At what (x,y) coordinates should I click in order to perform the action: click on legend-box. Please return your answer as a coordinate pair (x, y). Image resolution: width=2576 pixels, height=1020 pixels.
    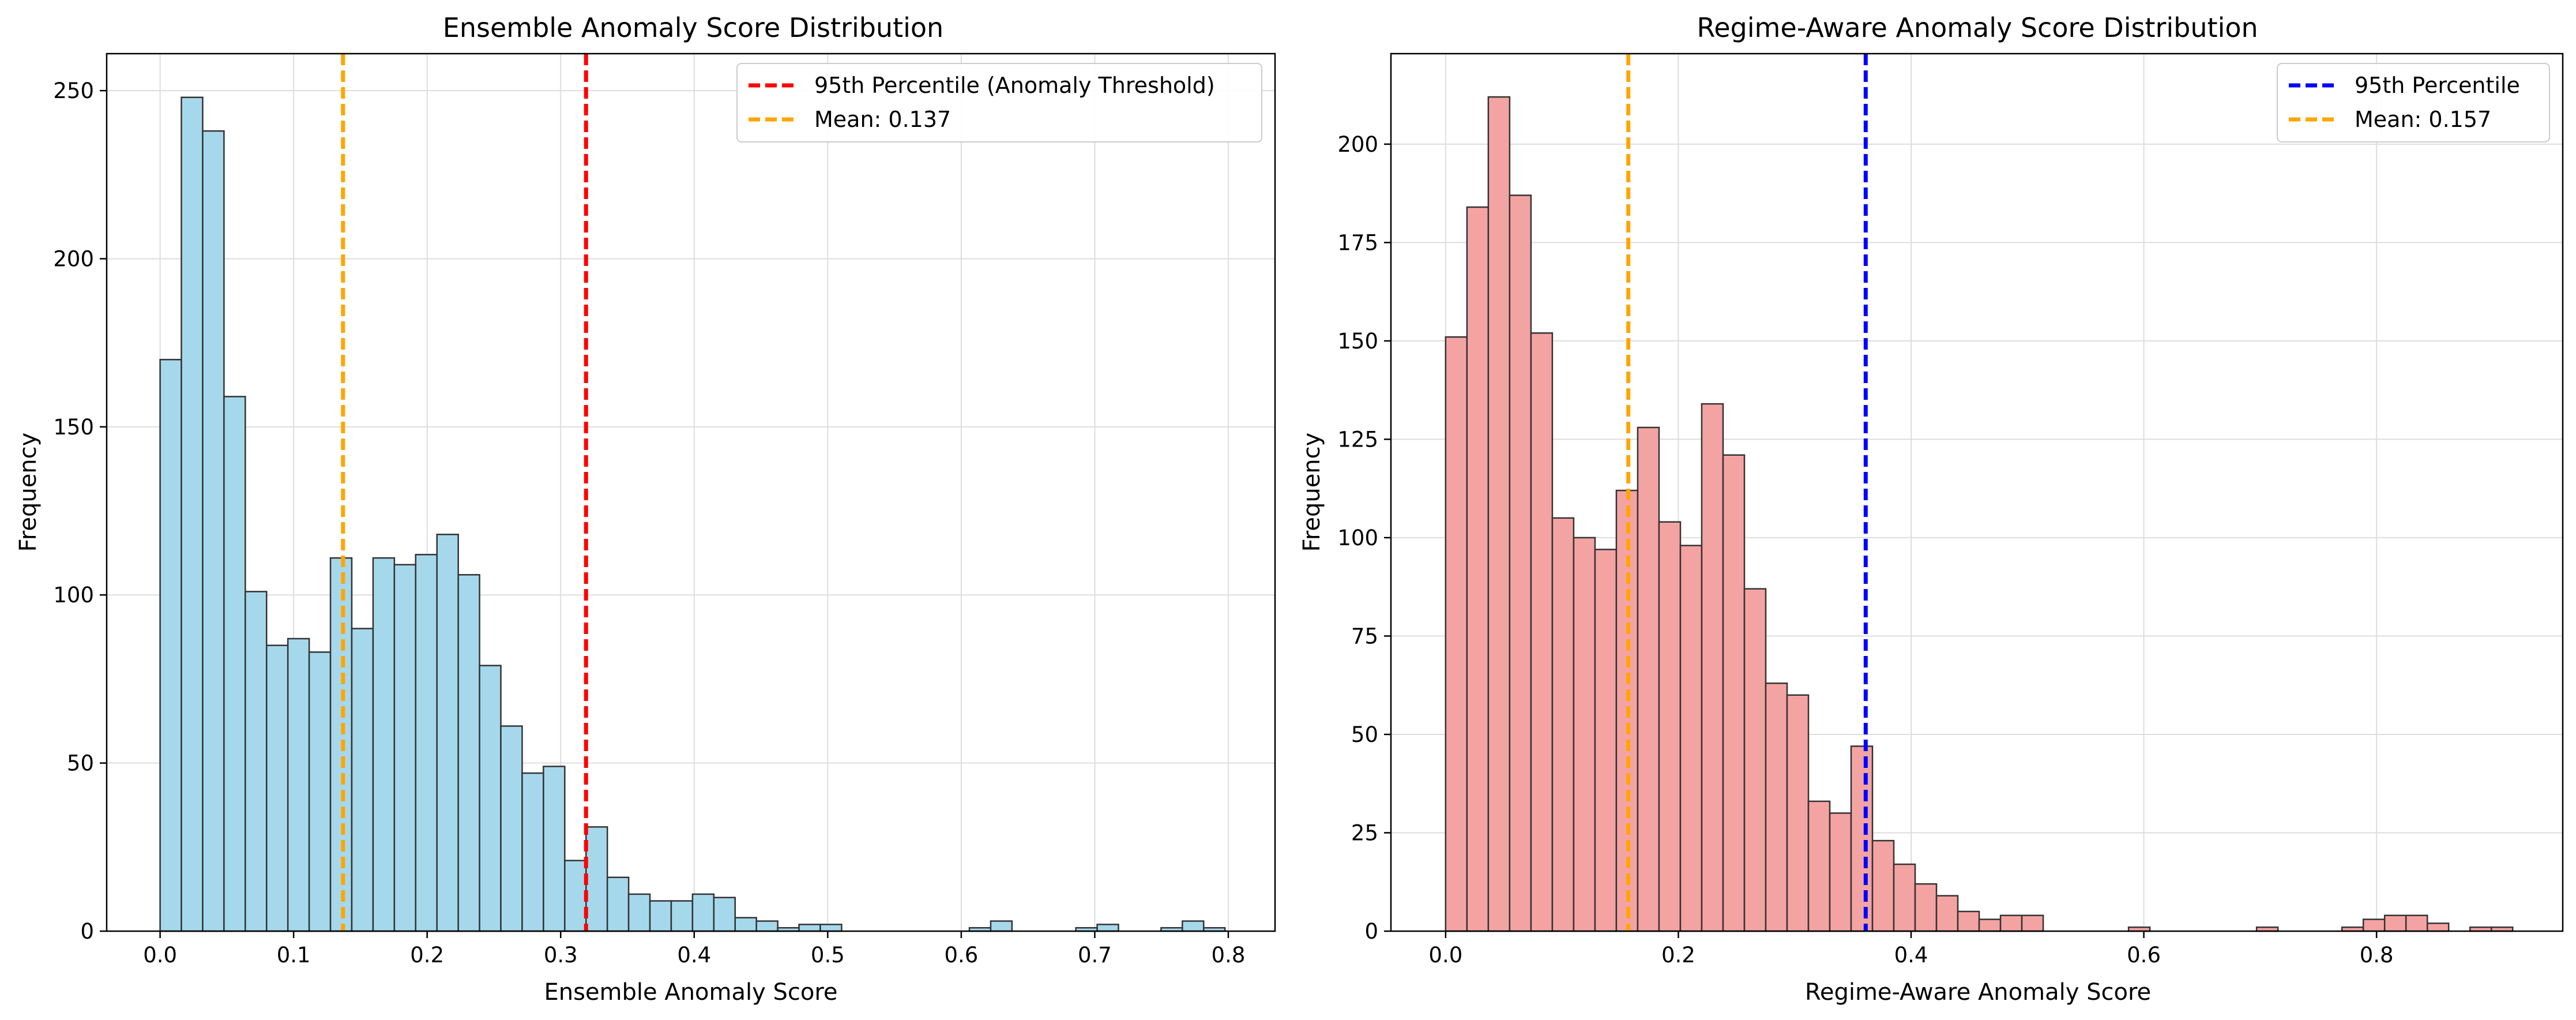
    Looking at the image, I should click on (999, 102).